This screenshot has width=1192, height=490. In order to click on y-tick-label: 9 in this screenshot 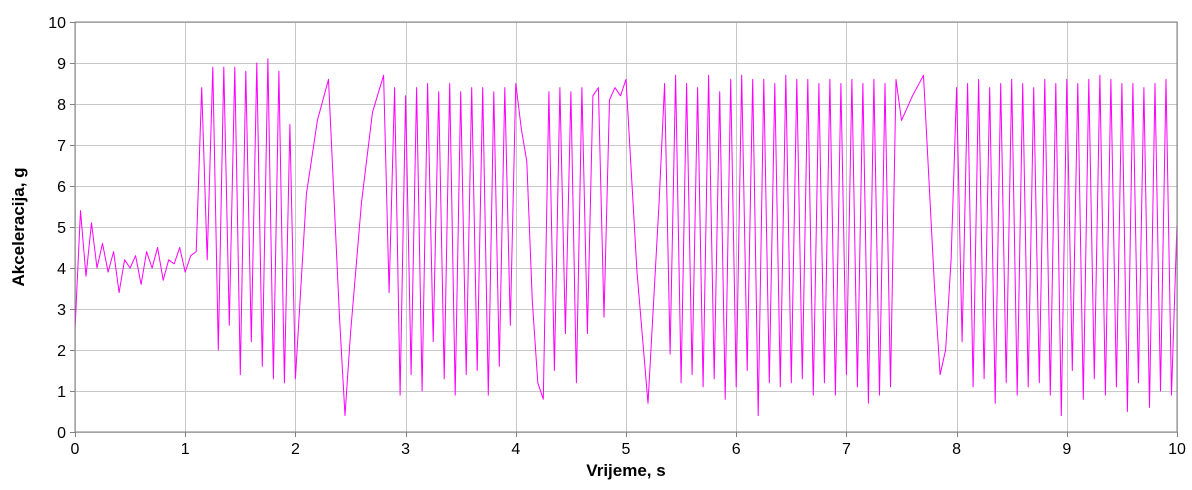, I will do `click(61, 64)`.